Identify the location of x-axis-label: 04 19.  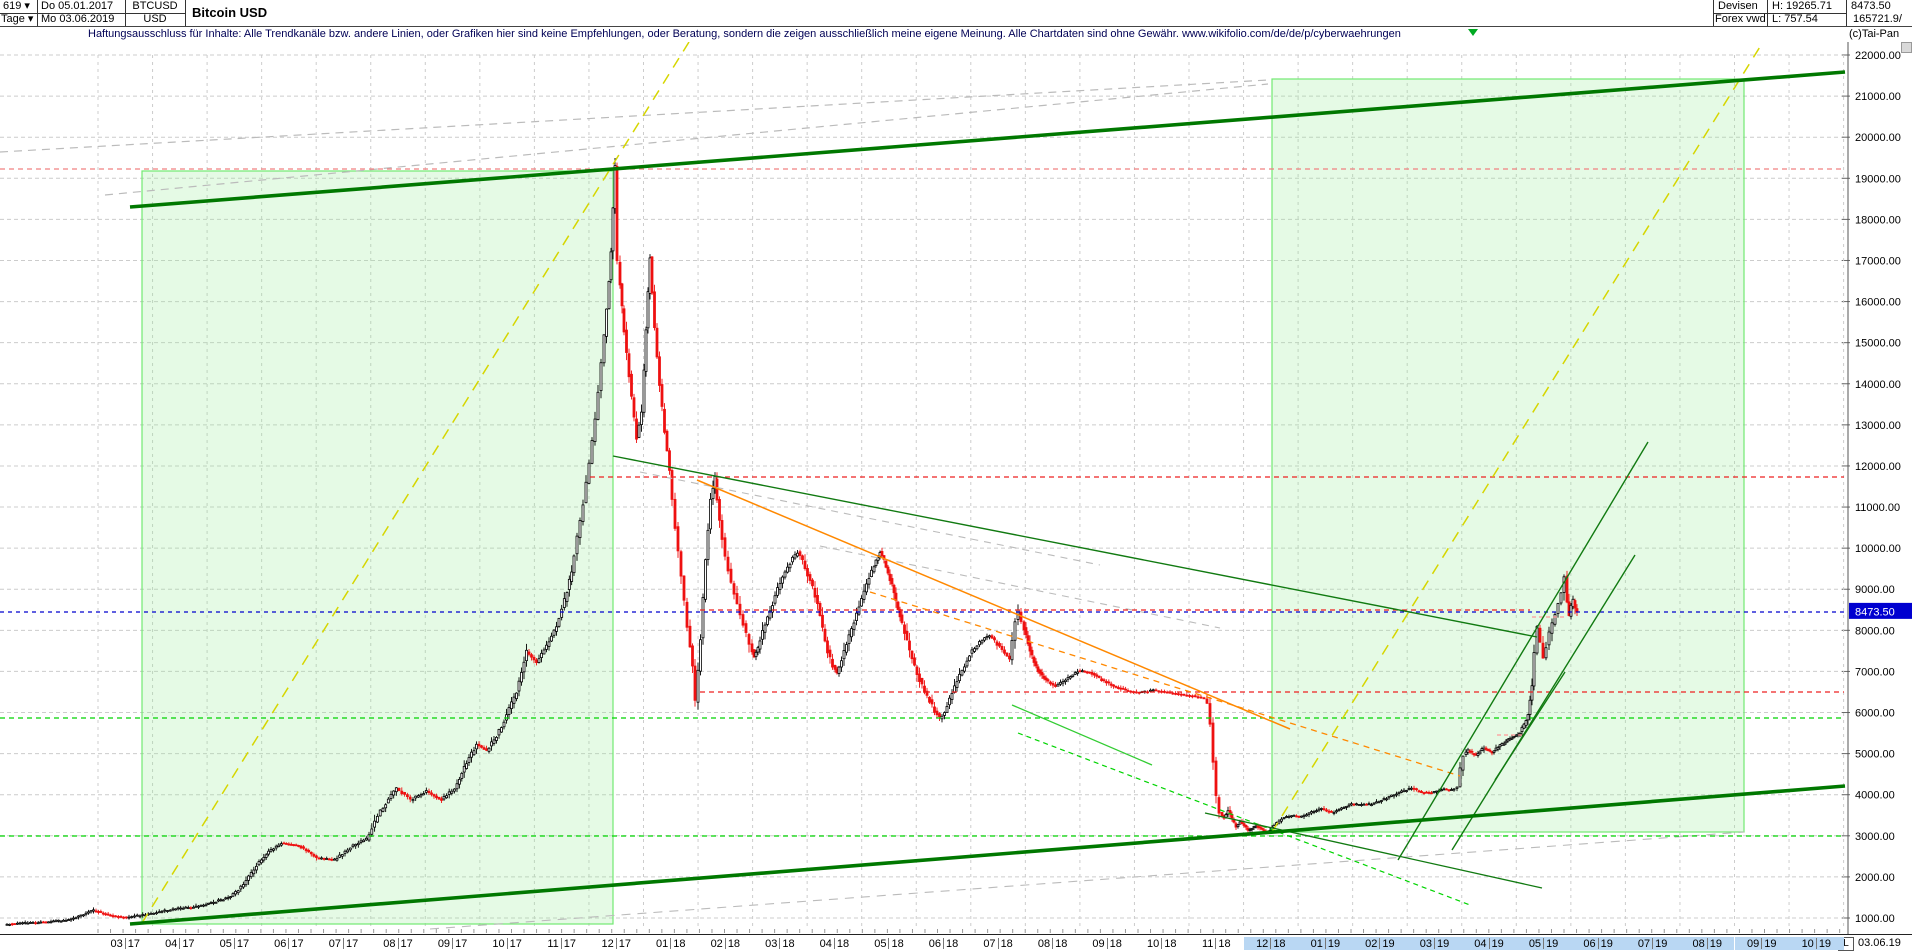
(1489, 943).